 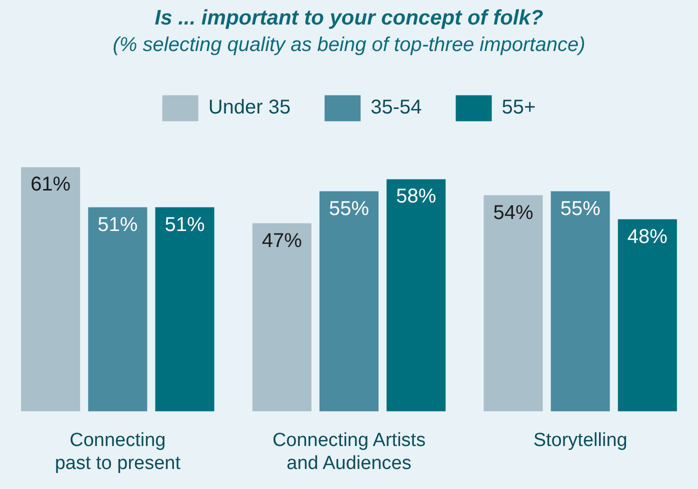 I want to click on x-tick-label: Connecting past to present, so click(x=118, y=452).